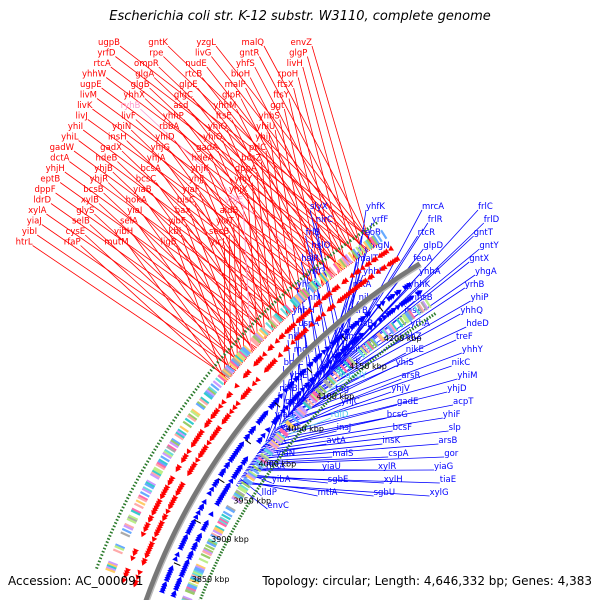  What do you see at coordinates (471, 311) in the screenshot?
I see `gene-label: yhhQ` at bounding box center [471, 311].